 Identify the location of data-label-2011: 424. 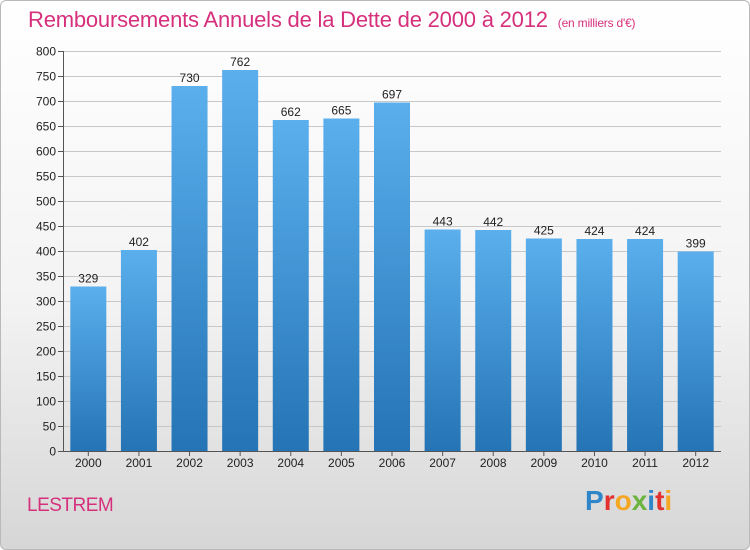
(645, 231).